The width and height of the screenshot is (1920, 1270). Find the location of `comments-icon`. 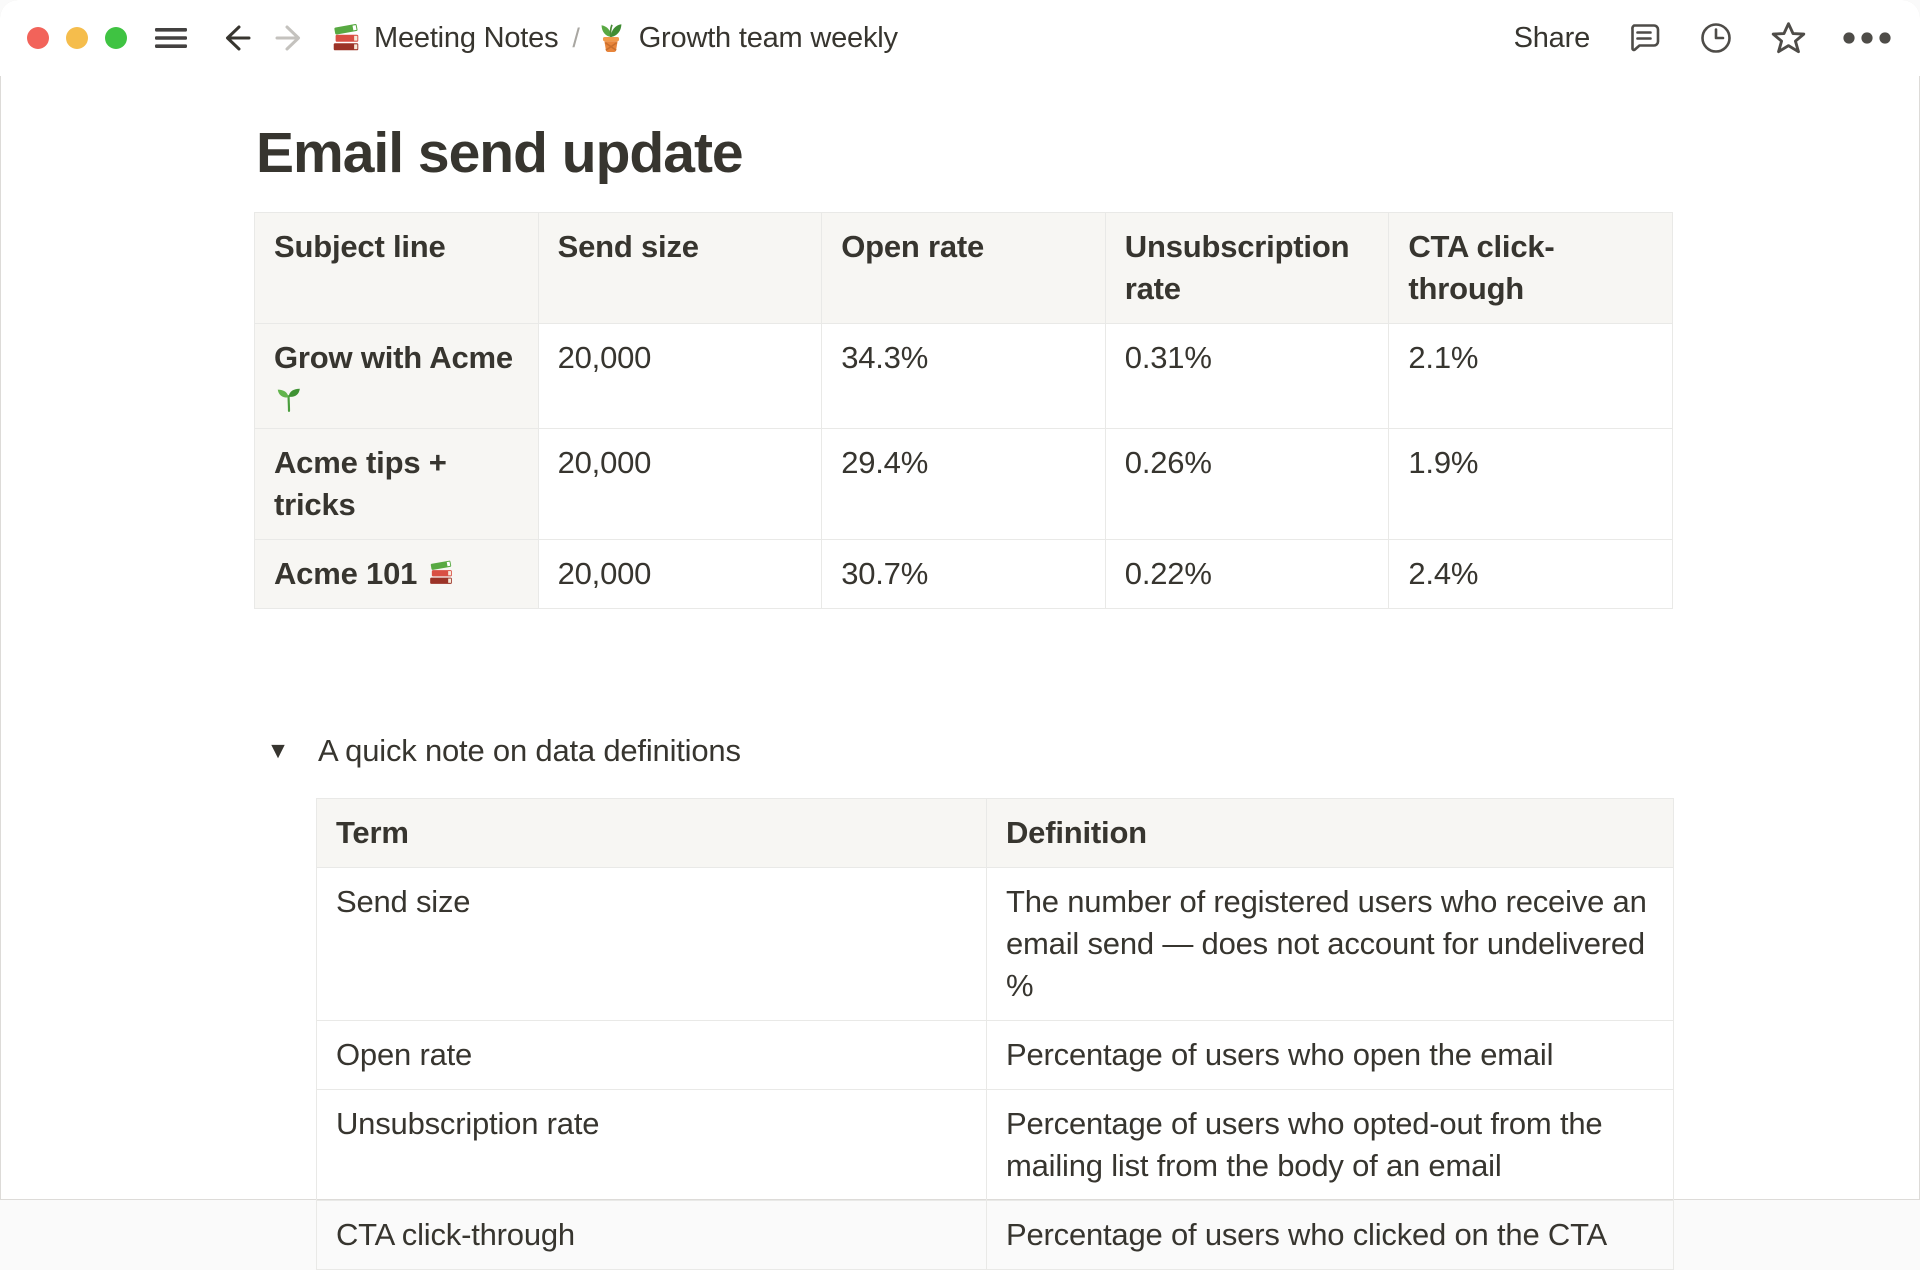

comments-icon is located at coordinates (1644, 38).